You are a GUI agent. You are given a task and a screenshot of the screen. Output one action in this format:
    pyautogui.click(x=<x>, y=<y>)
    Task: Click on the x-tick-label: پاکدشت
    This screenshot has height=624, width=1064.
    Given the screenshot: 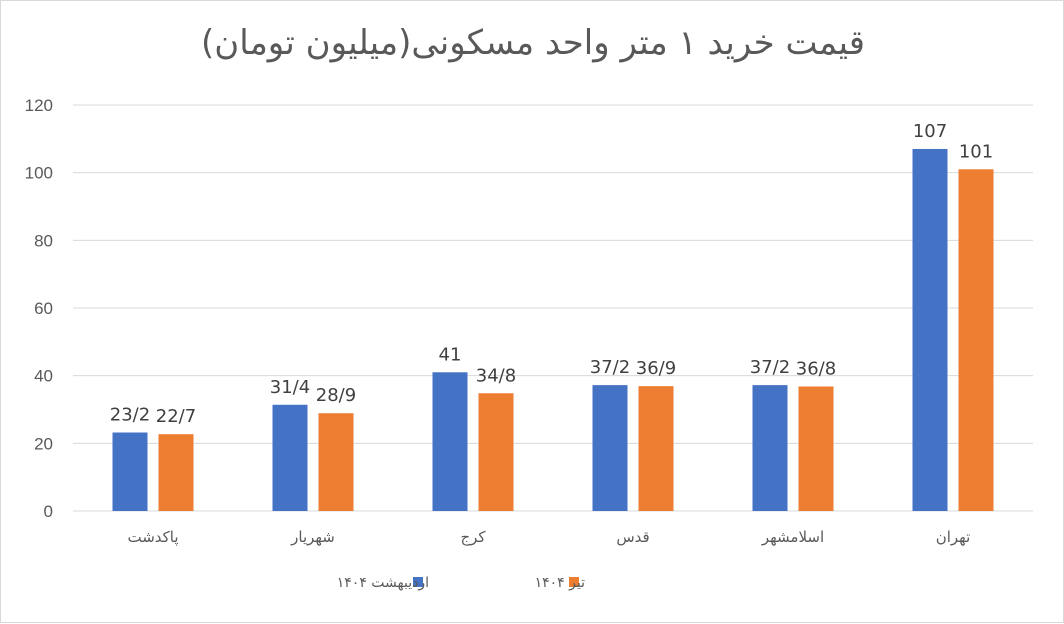 What is the action you would take?
    pyautogui.click(x=152, y=537)
    